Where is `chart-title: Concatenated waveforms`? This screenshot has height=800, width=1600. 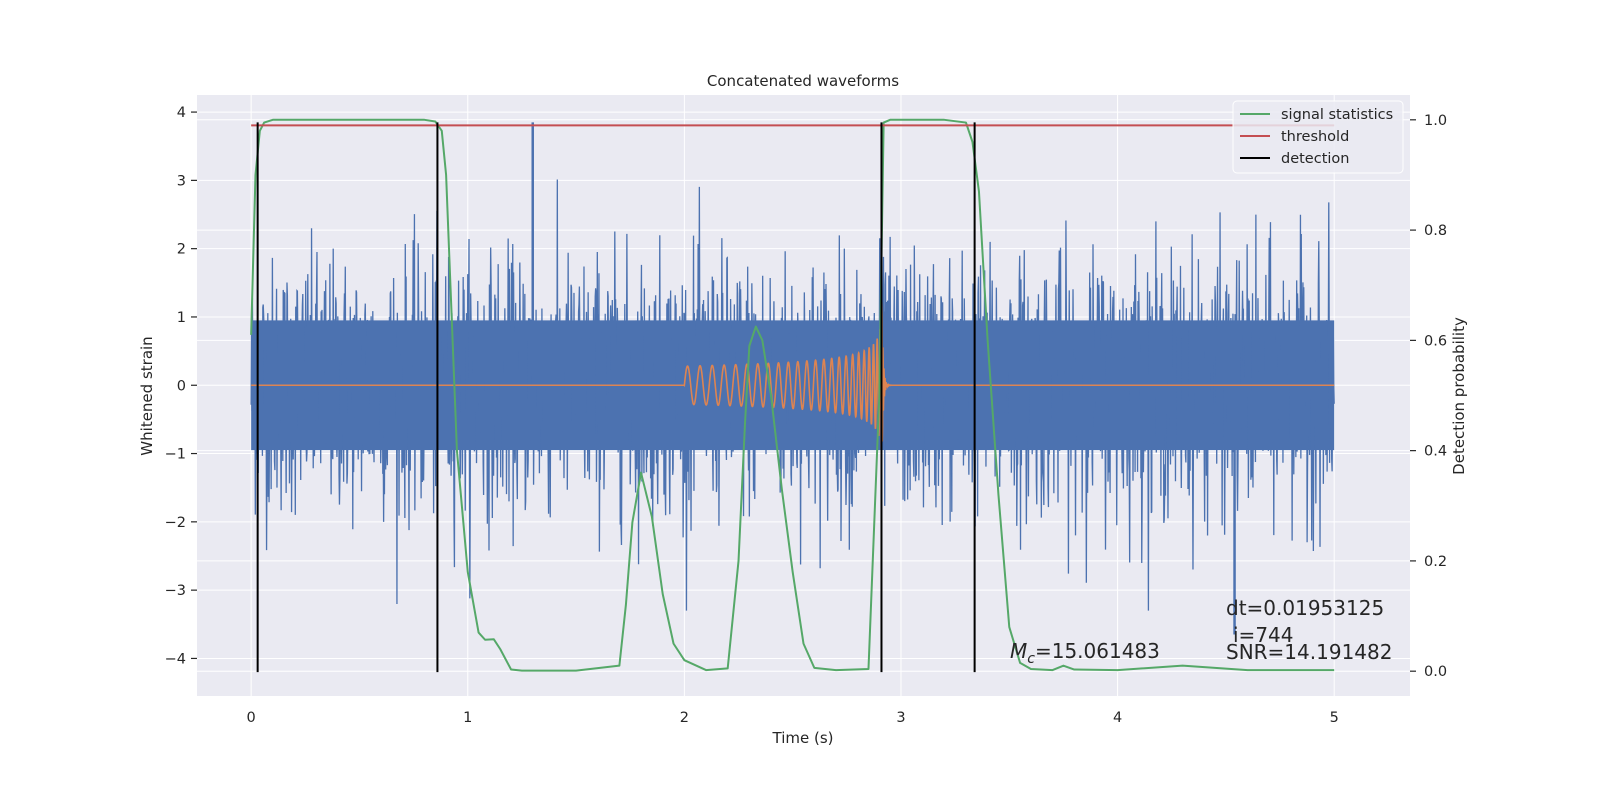
chart-title: Concatenated waveforms is located at coordinates (803, 81).